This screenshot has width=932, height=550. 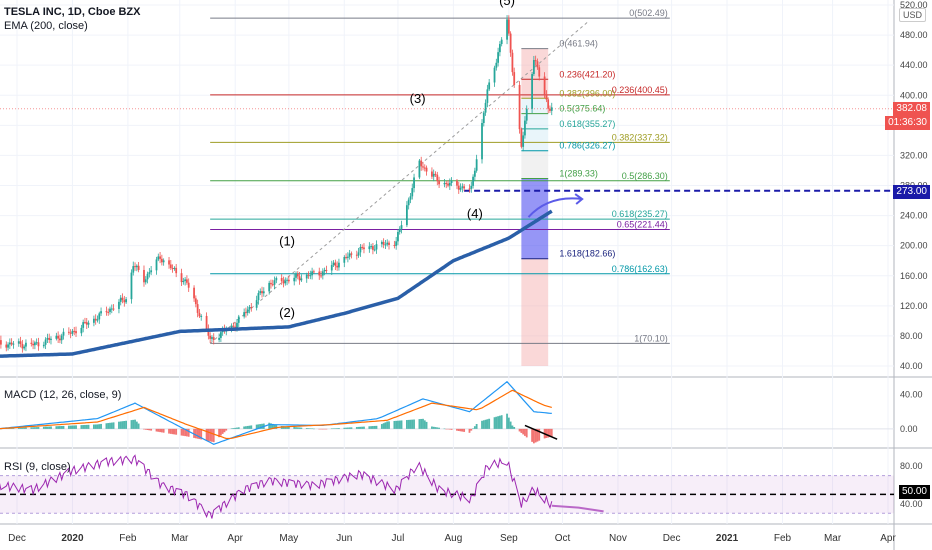 I want to click on x-tick-label: Aug, so click(x=453, y=538).